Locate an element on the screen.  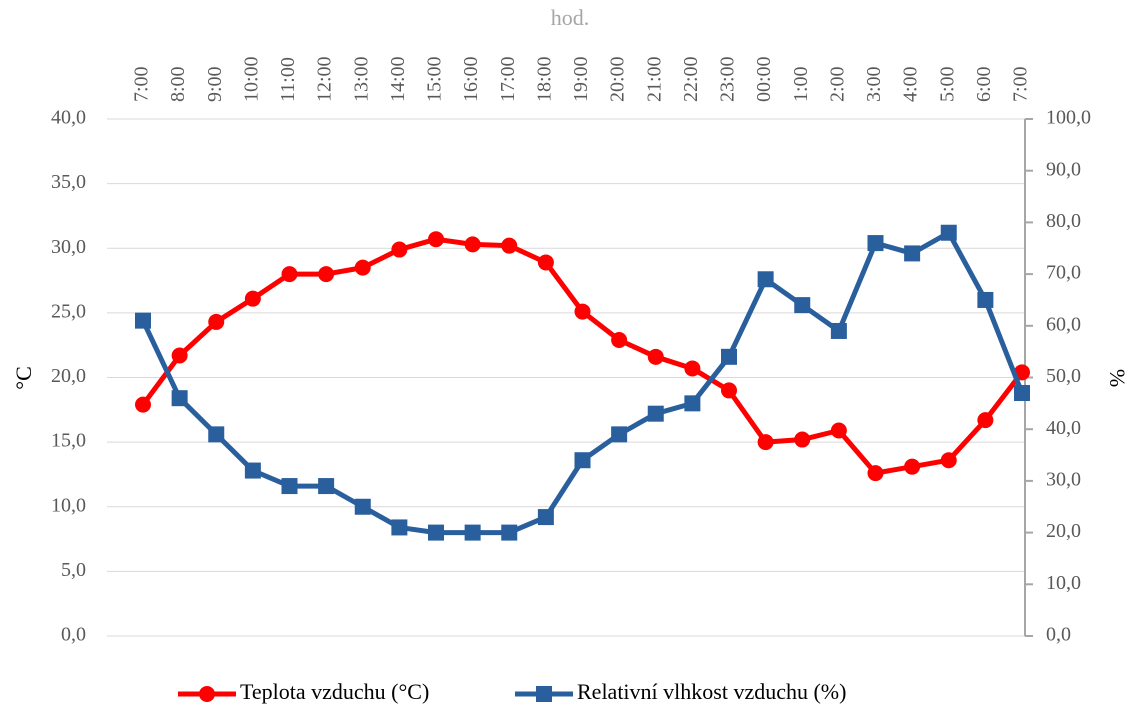
x-tick-label: 11:00 is located at coordinates (288, 79).